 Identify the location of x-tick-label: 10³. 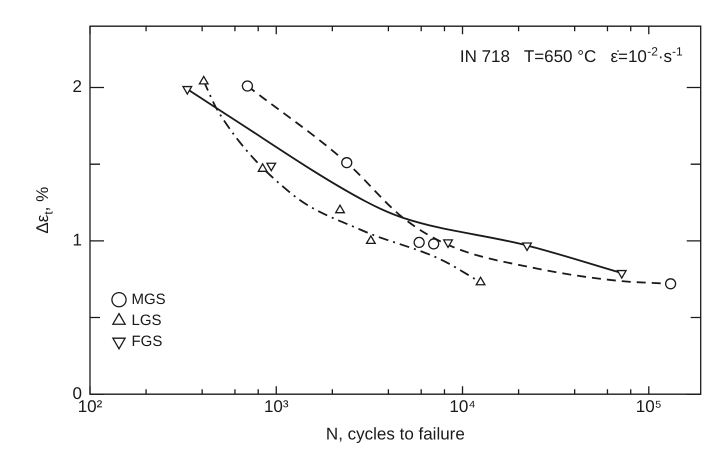
(276, 406).